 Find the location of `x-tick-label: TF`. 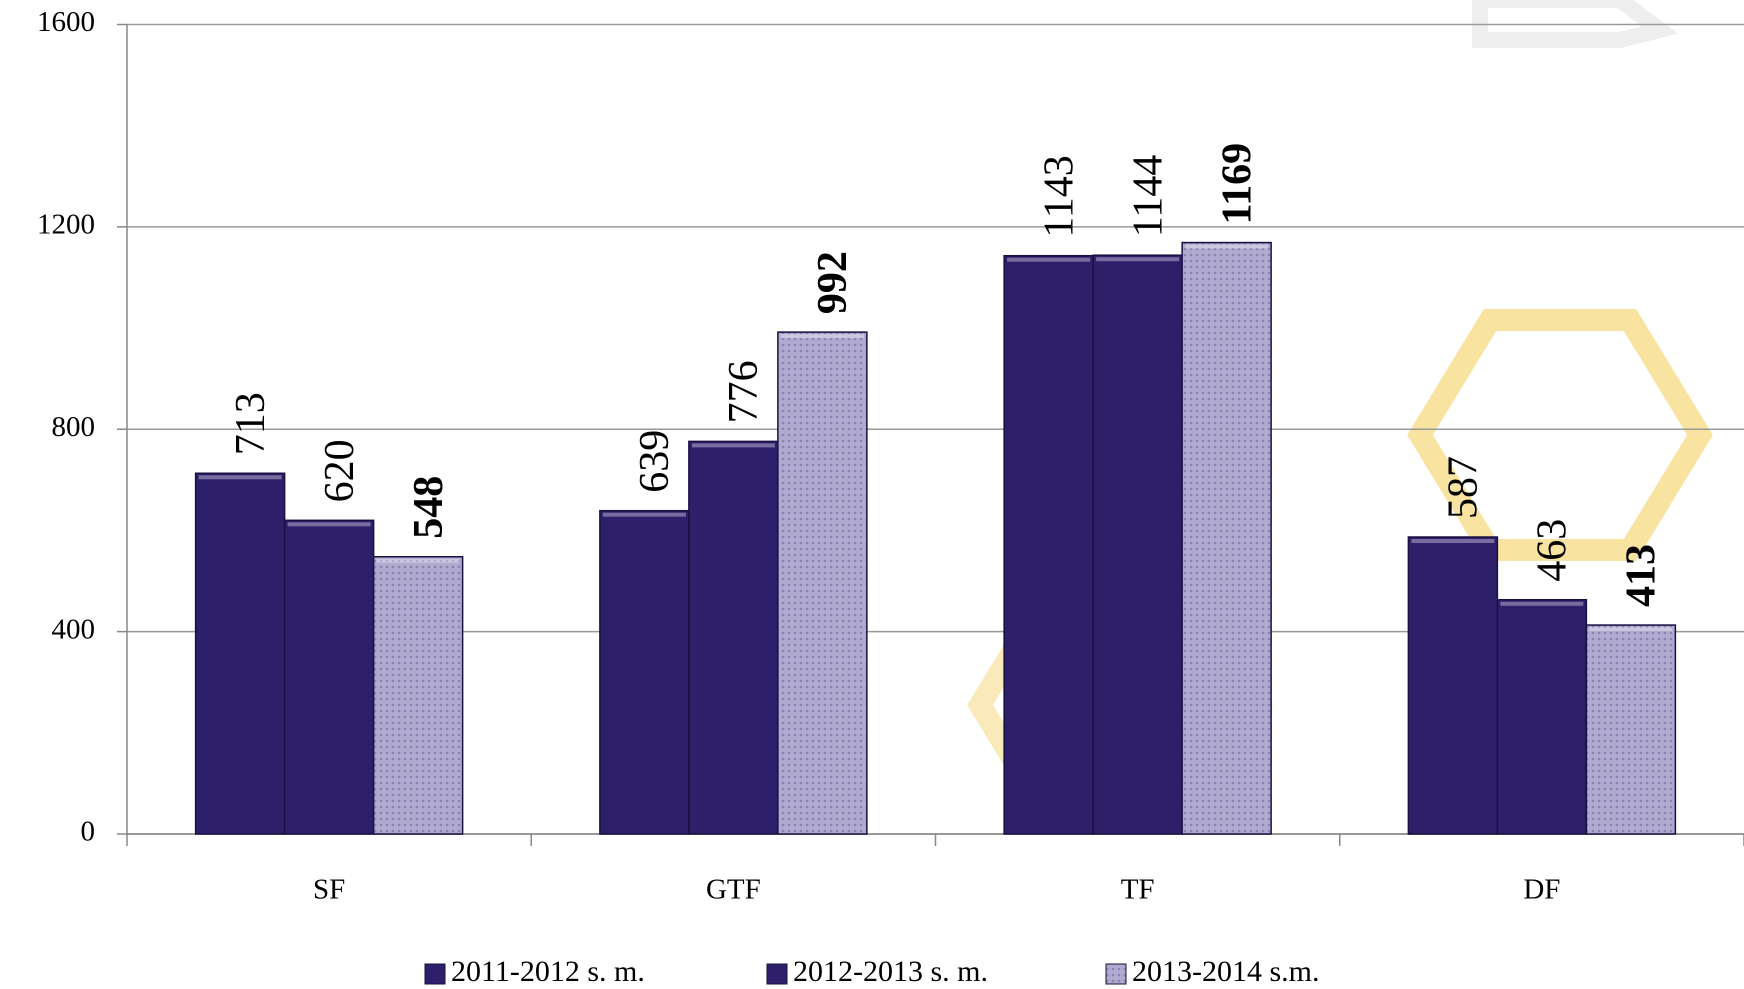

x-tick-label: TF is located at coordinates (1138, 890).